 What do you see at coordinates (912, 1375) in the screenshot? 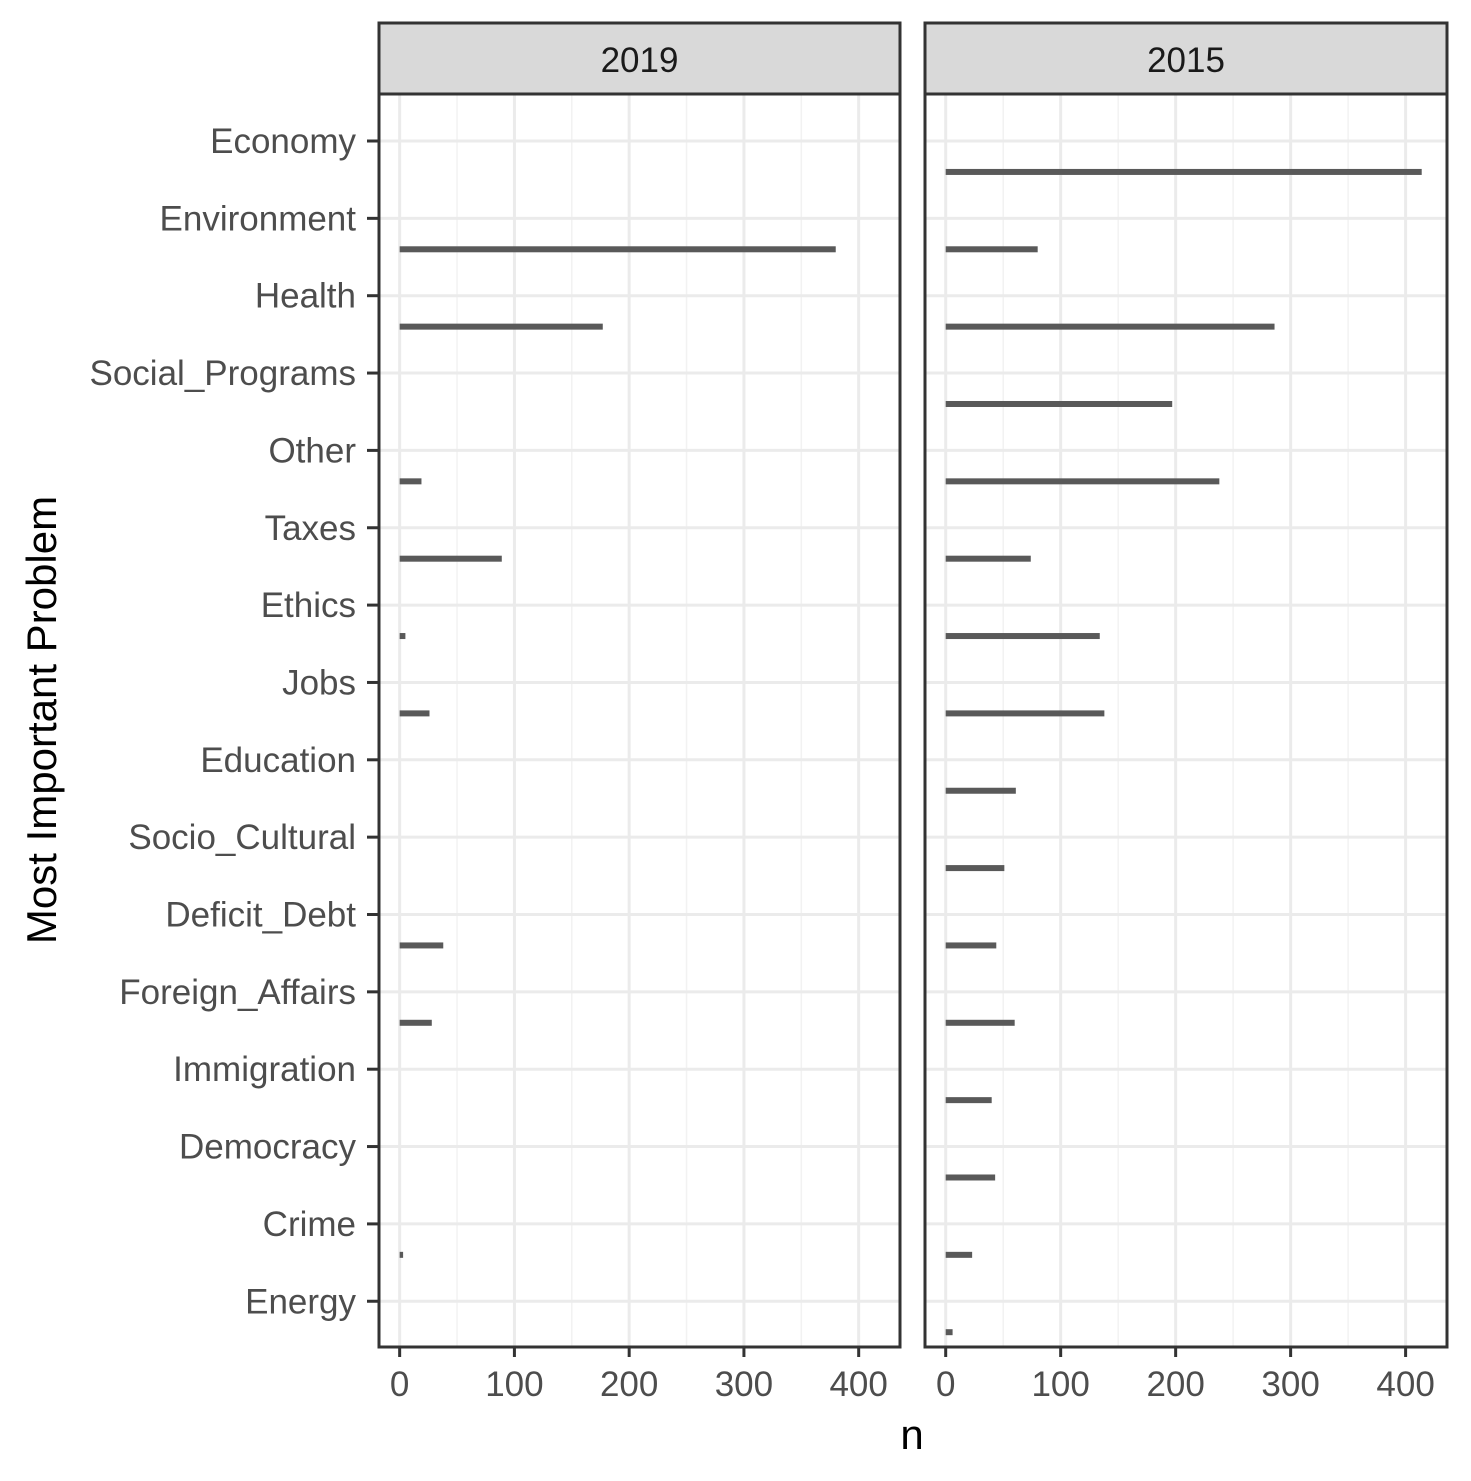
I see `x-axes: 0 100 200 300 400 0 100 200 300 400` at bounding box center [912, 1375].